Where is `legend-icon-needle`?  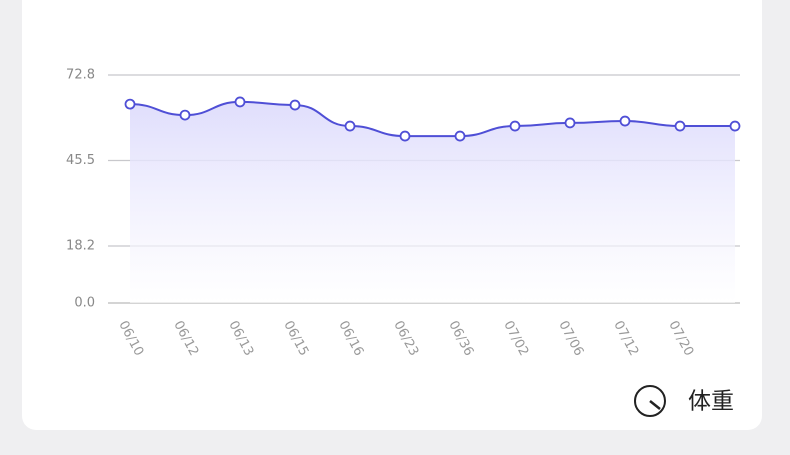
legend-icon-needle is located at coordinates (655, 405).